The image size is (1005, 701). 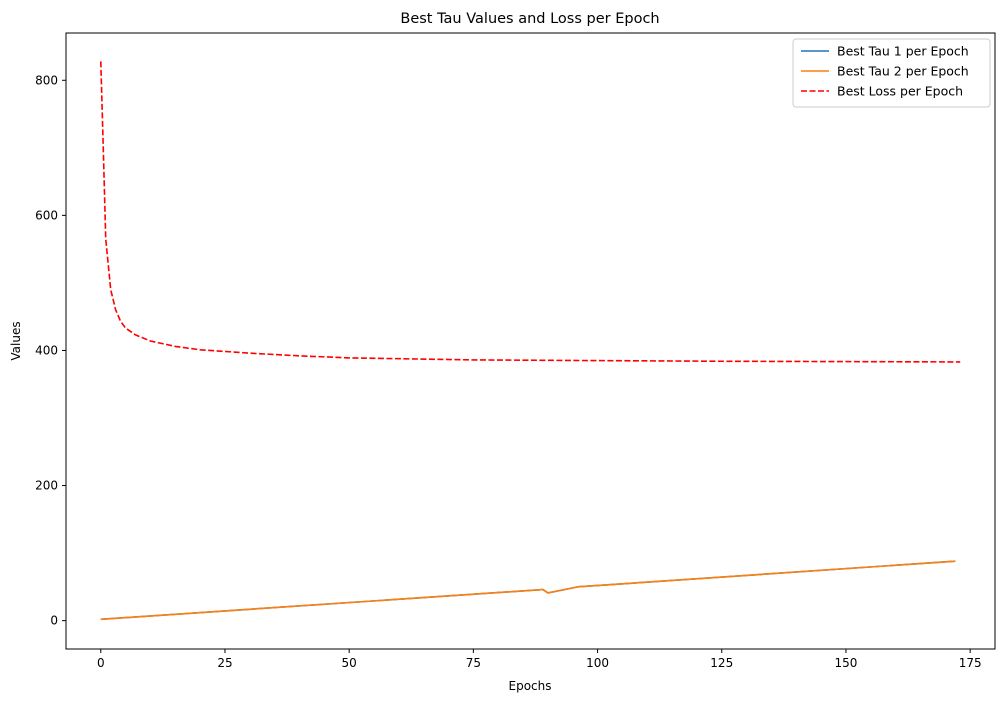 I want to click on y-tick-label: 800, so click(x=46, y=80).